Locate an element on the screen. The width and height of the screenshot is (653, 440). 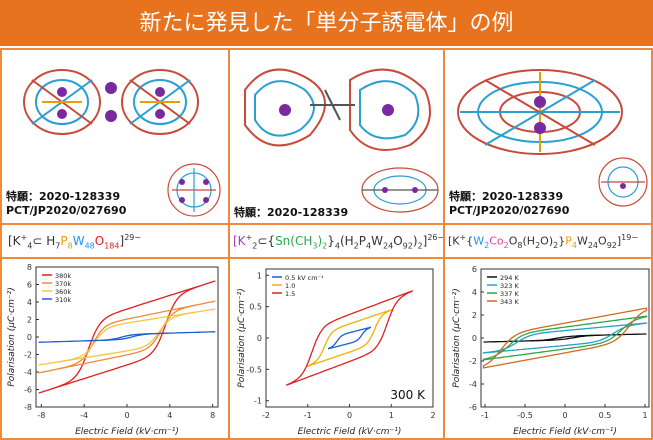
structure-panel-3: 特願：2020-128339 PCT/JP2020/027690 is located at coordinates (549, 137).